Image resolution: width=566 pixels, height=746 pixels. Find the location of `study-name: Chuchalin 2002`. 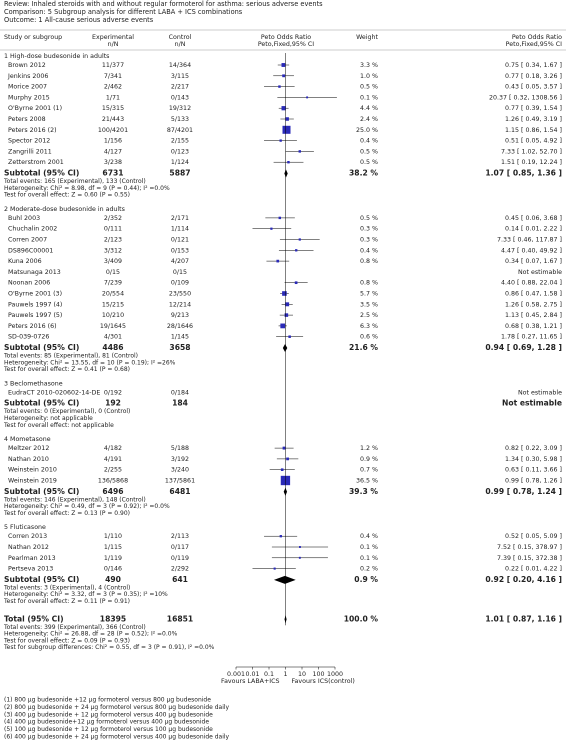

study-name: Chuchalin 2002 is located at coordinates (32, 229).